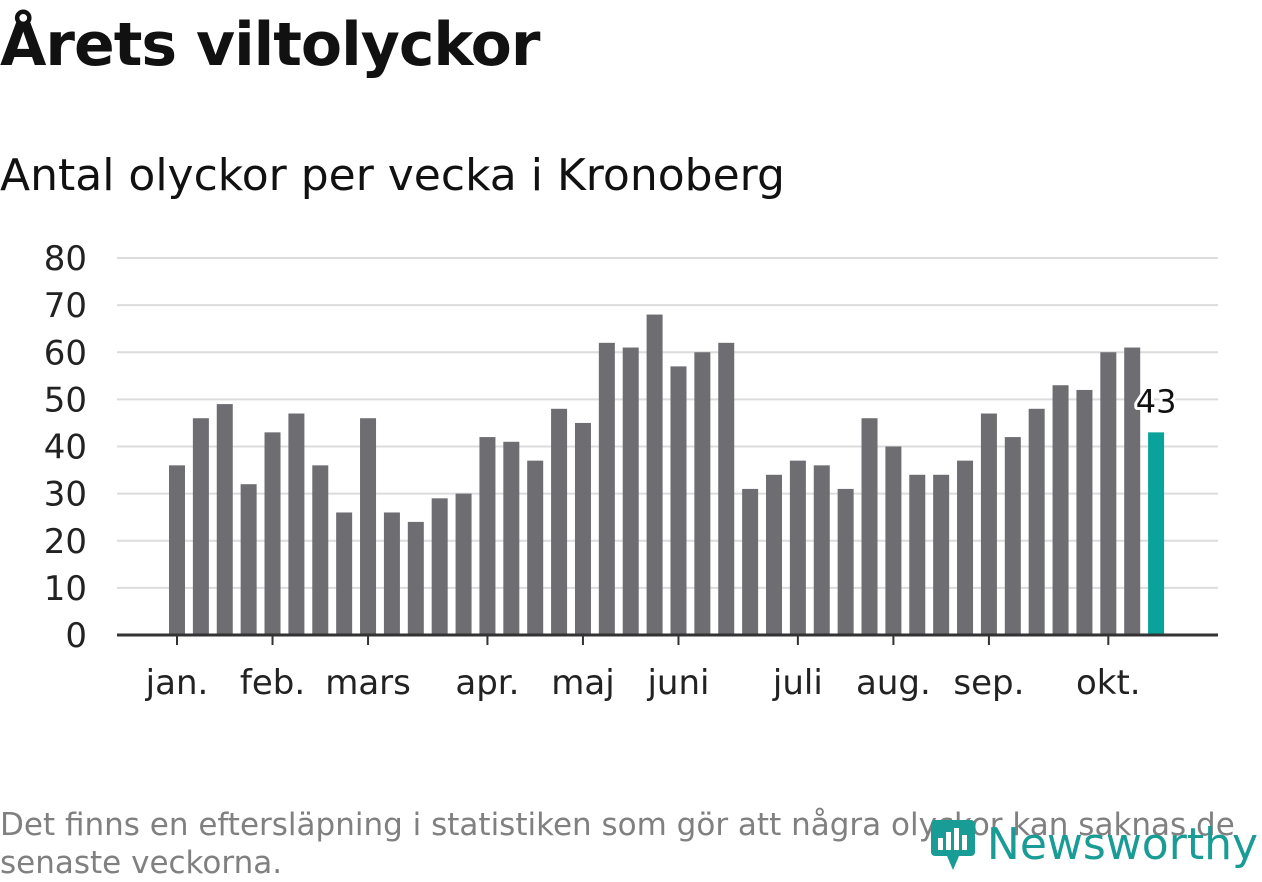 The height and width of the screenshot is (882, 1262). I want to click on newsworthy-logo-icon, so click(952, 845).